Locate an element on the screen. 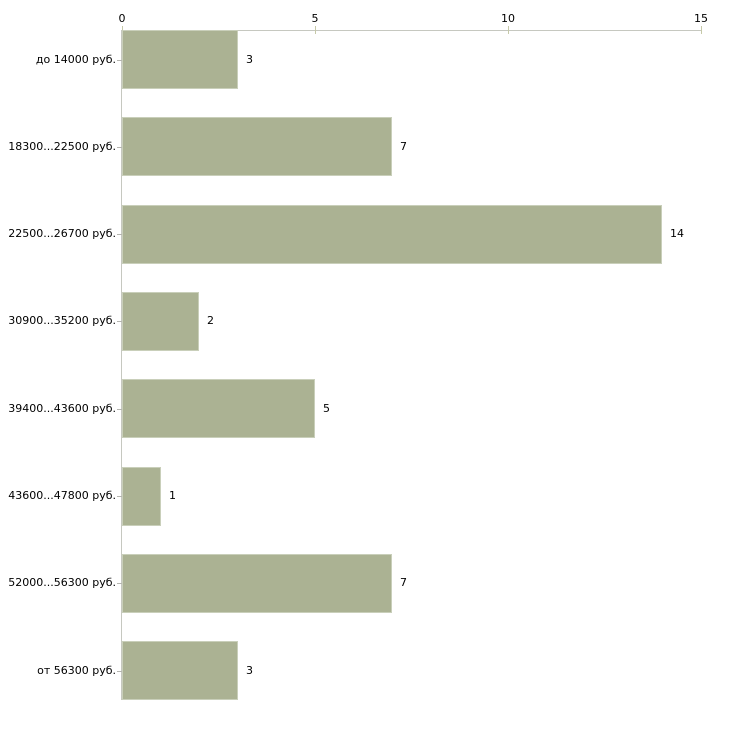 This screenshot has height=730, width=730. category-label: 39400...43600 руб. is located at coordinates (62, 408).